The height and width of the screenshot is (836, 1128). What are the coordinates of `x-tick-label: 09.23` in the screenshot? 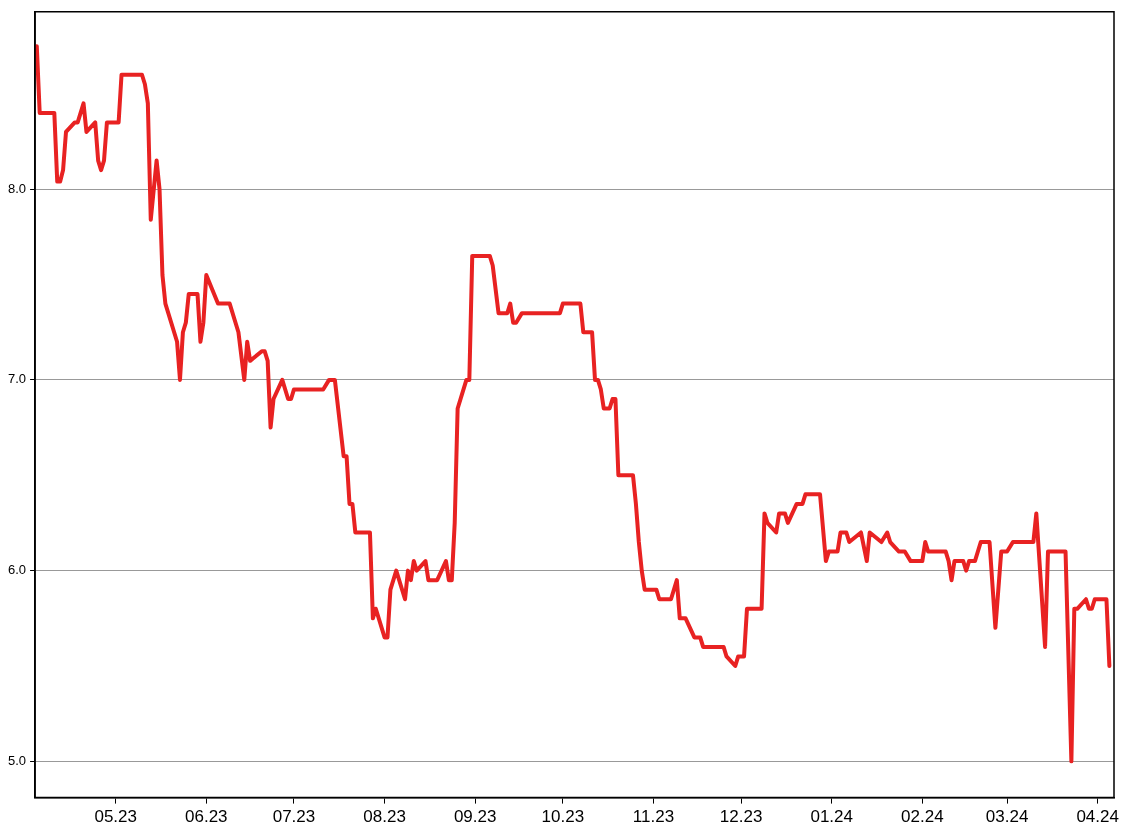 It's located at (475, 817).